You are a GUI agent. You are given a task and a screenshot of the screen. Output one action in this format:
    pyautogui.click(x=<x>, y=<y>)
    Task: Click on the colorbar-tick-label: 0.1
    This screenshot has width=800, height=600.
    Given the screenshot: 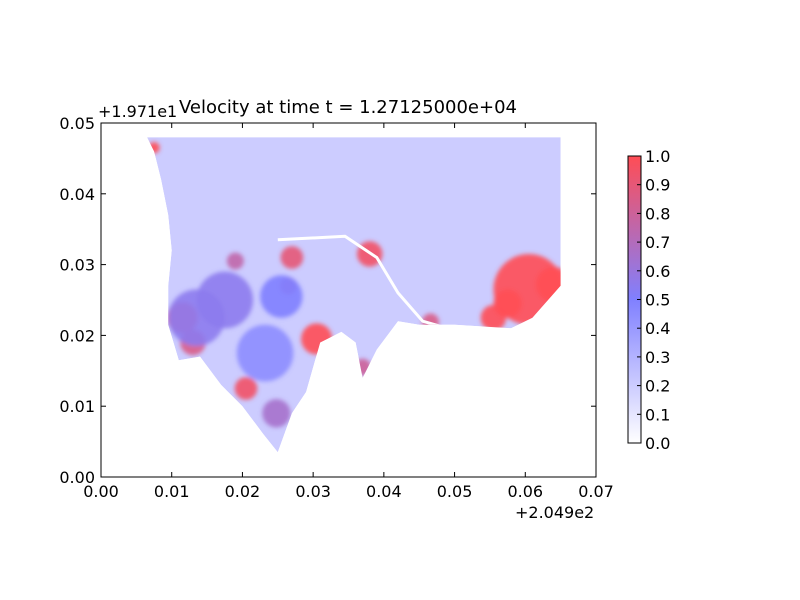 What is the action you would take?
    pyautogui.click(x=657, y=414)
    